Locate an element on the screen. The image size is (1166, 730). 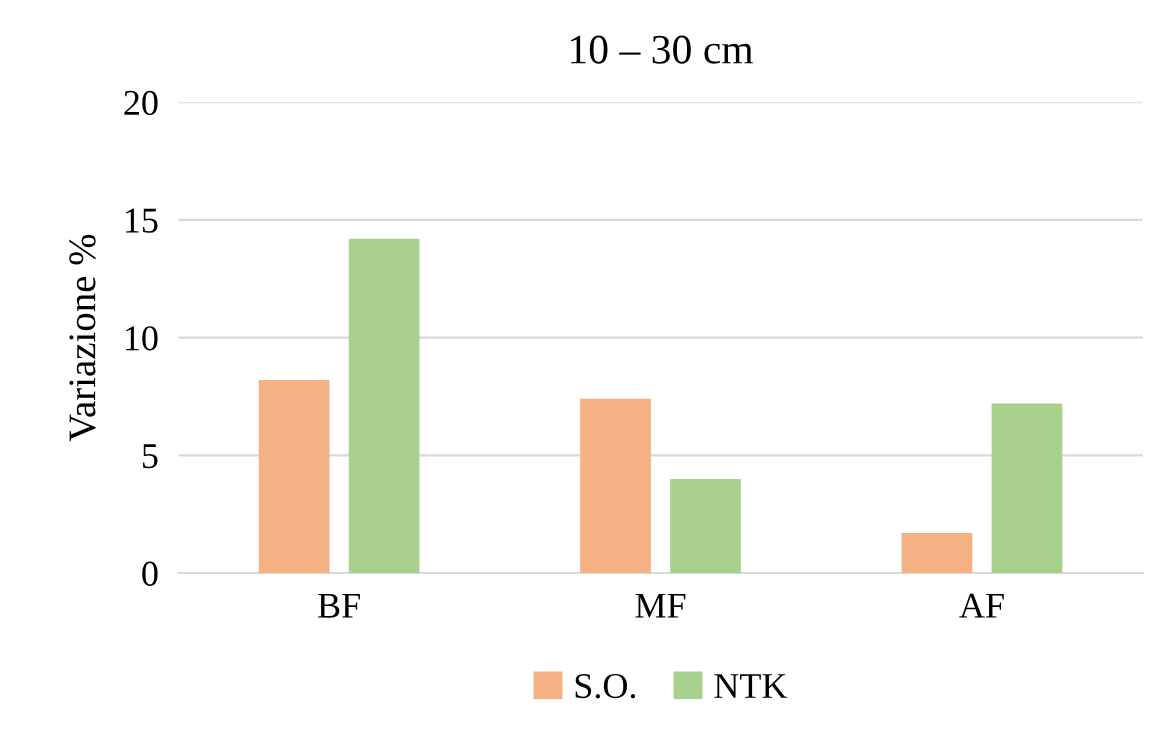
y-tick-label: 10 is located at coordinates (142, 338).